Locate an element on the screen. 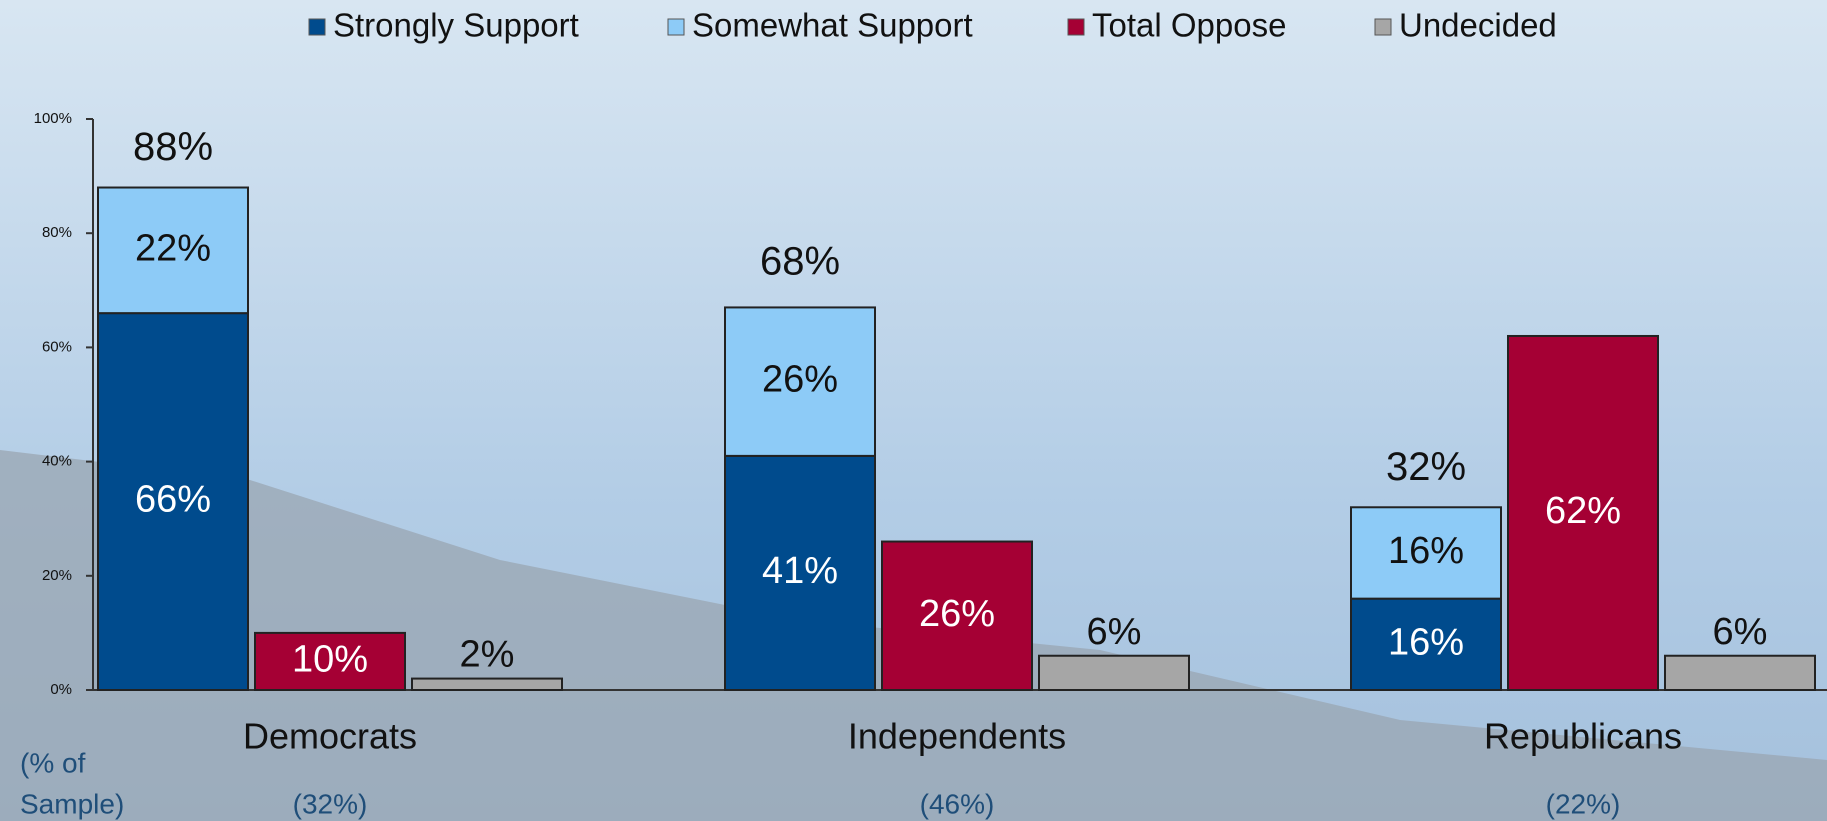 The height and width of the screenshot is (821, 1827). y-tick-label: 80% is located at coordinates (57, 232).